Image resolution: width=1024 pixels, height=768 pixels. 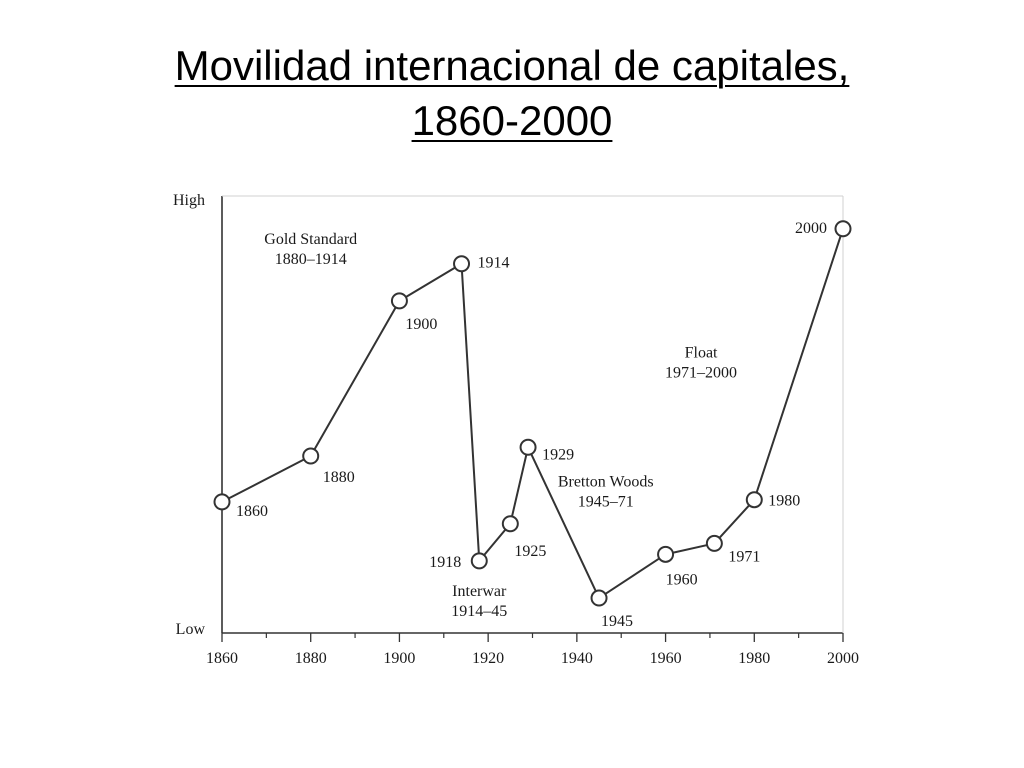 I want to click on x-tick-label: 1920, so click(x=488, y=658).